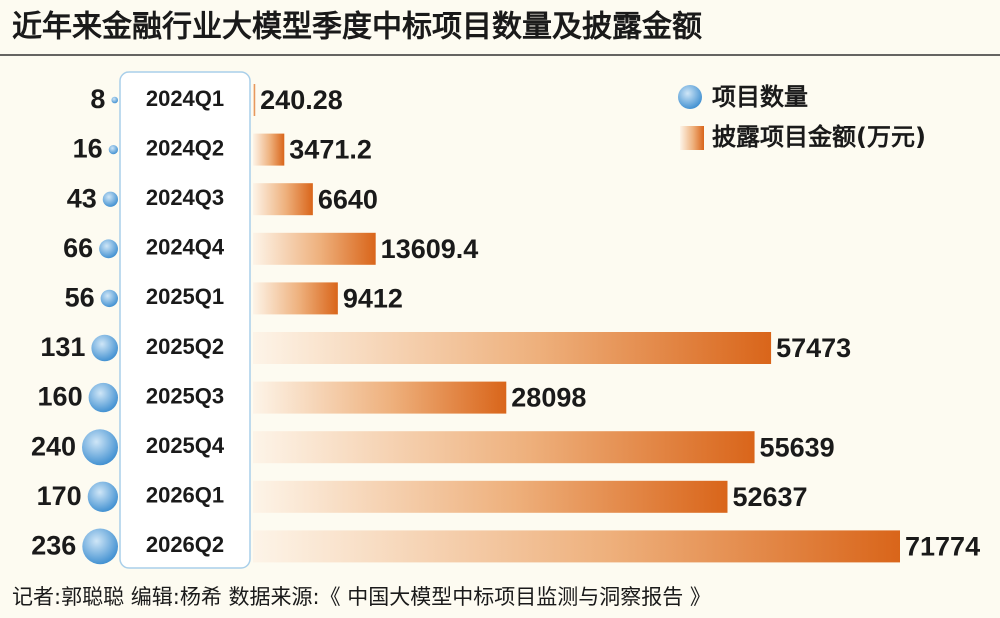 The width and height of the screenshot is (1000, 618). What do you see at coordinates (53, 546) in the screenshot?
I see `count-label: 236` at bounding box center [53, 546].